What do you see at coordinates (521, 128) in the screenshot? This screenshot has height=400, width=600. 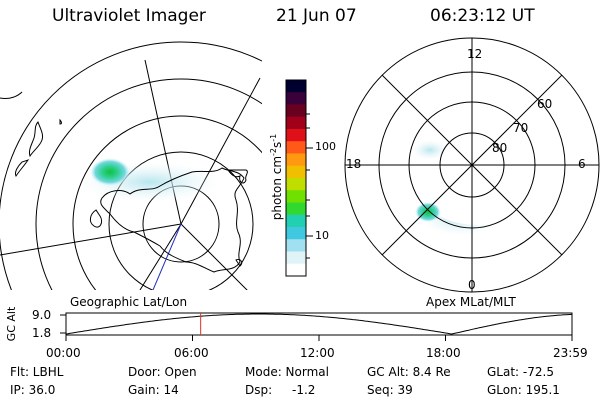 I see `mlat-label-70: 70` at bounding box center [521, 128].